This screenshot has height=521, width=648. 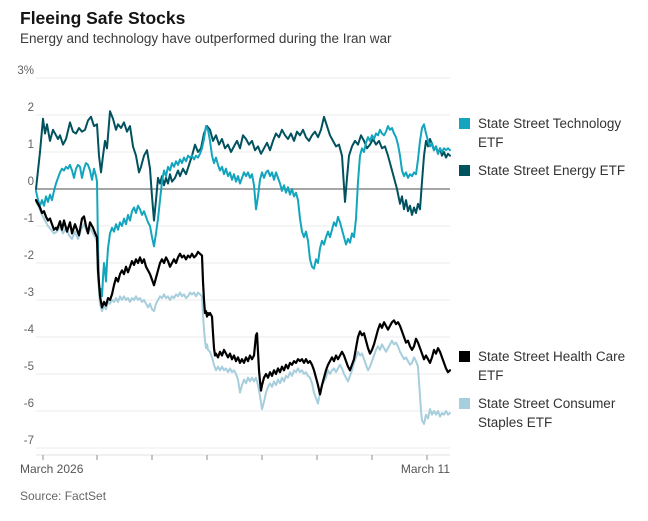 I want to click on source-note: Source: FactSet, so click(x=63, y=496).